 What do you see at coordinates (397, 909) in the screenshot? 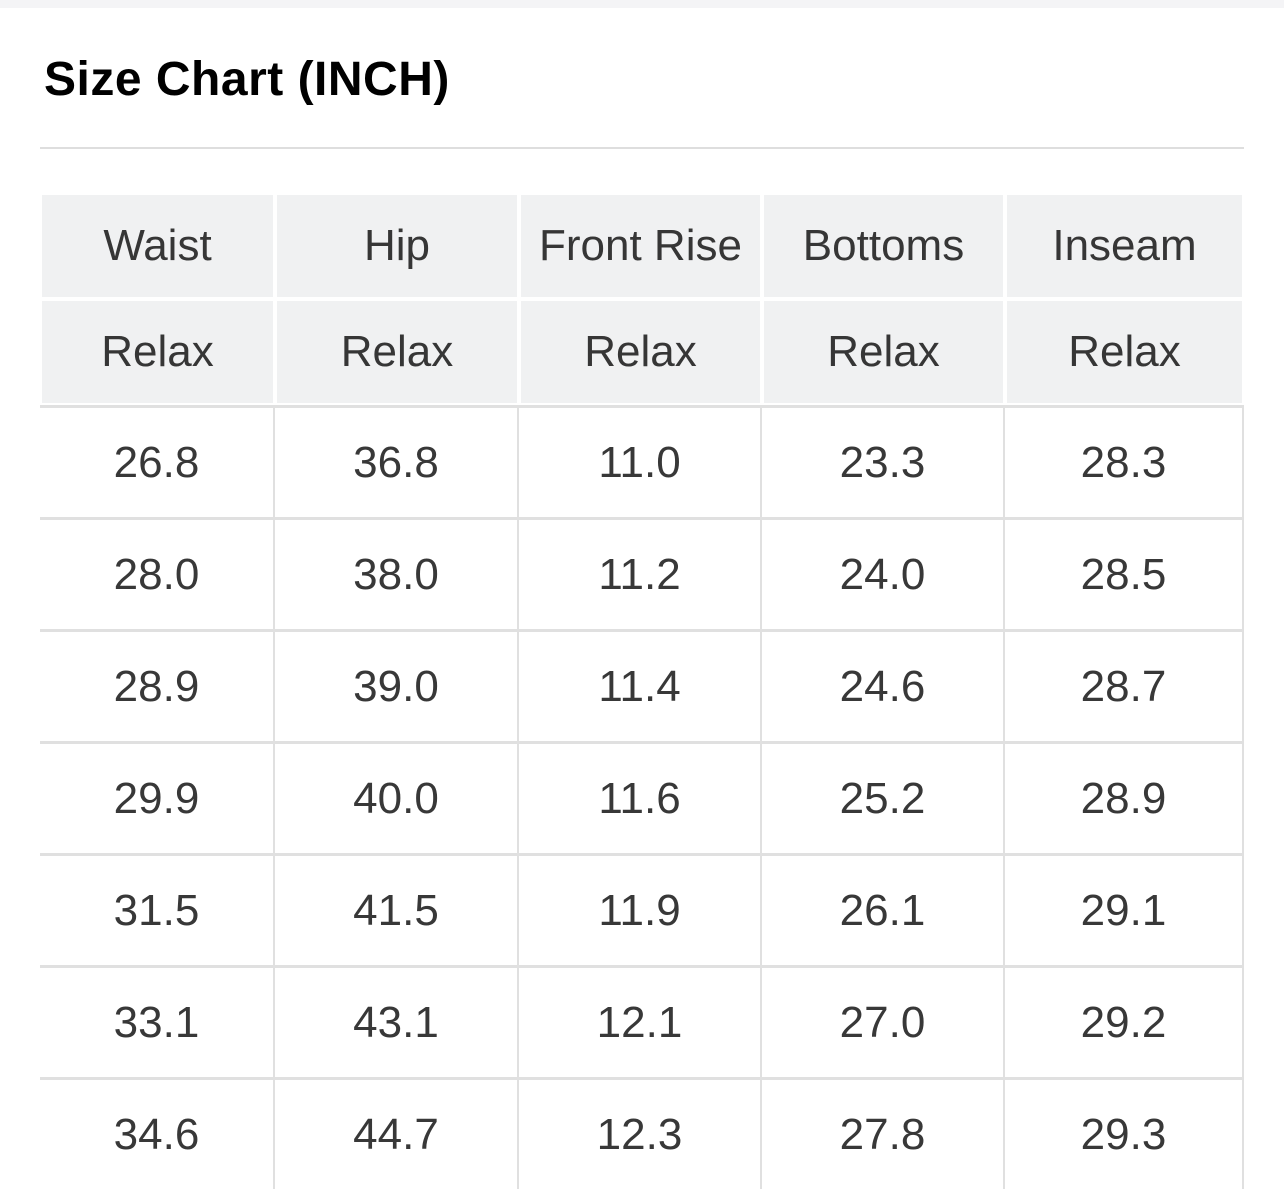
I see `size-cell: 41.5` at bounding box center [397, 909].